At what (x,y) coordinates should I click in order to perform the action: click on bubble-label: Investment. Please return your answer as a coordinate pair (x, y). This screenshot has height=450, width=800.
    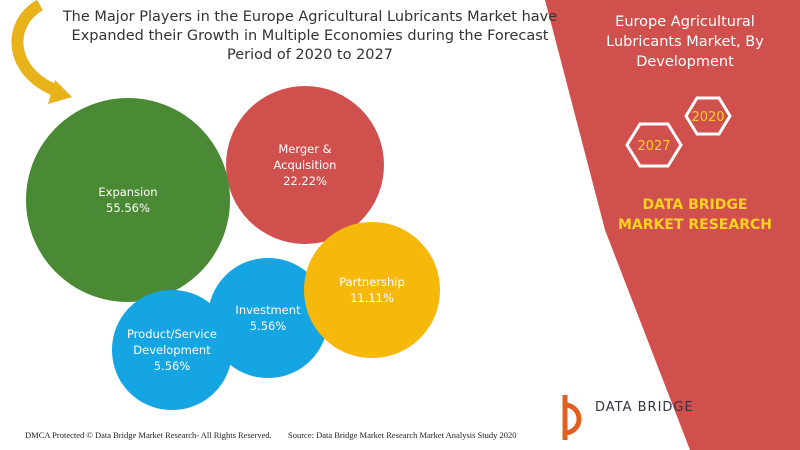
    Looking at the image, I should click on (268, 309).